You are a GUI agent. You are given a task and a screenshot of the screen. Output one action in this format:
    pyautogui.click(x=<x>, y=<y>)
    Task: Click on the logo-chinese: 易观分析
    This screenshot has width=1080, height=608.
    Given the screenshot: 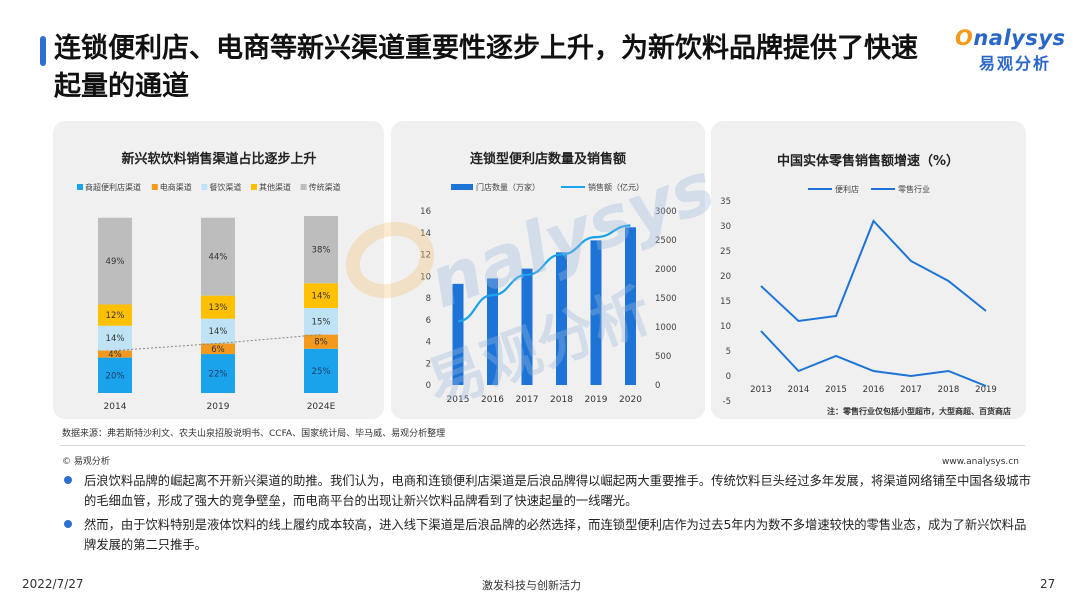 What is the action you would take?
    pyautogui.click(x=1015, y=63)
    